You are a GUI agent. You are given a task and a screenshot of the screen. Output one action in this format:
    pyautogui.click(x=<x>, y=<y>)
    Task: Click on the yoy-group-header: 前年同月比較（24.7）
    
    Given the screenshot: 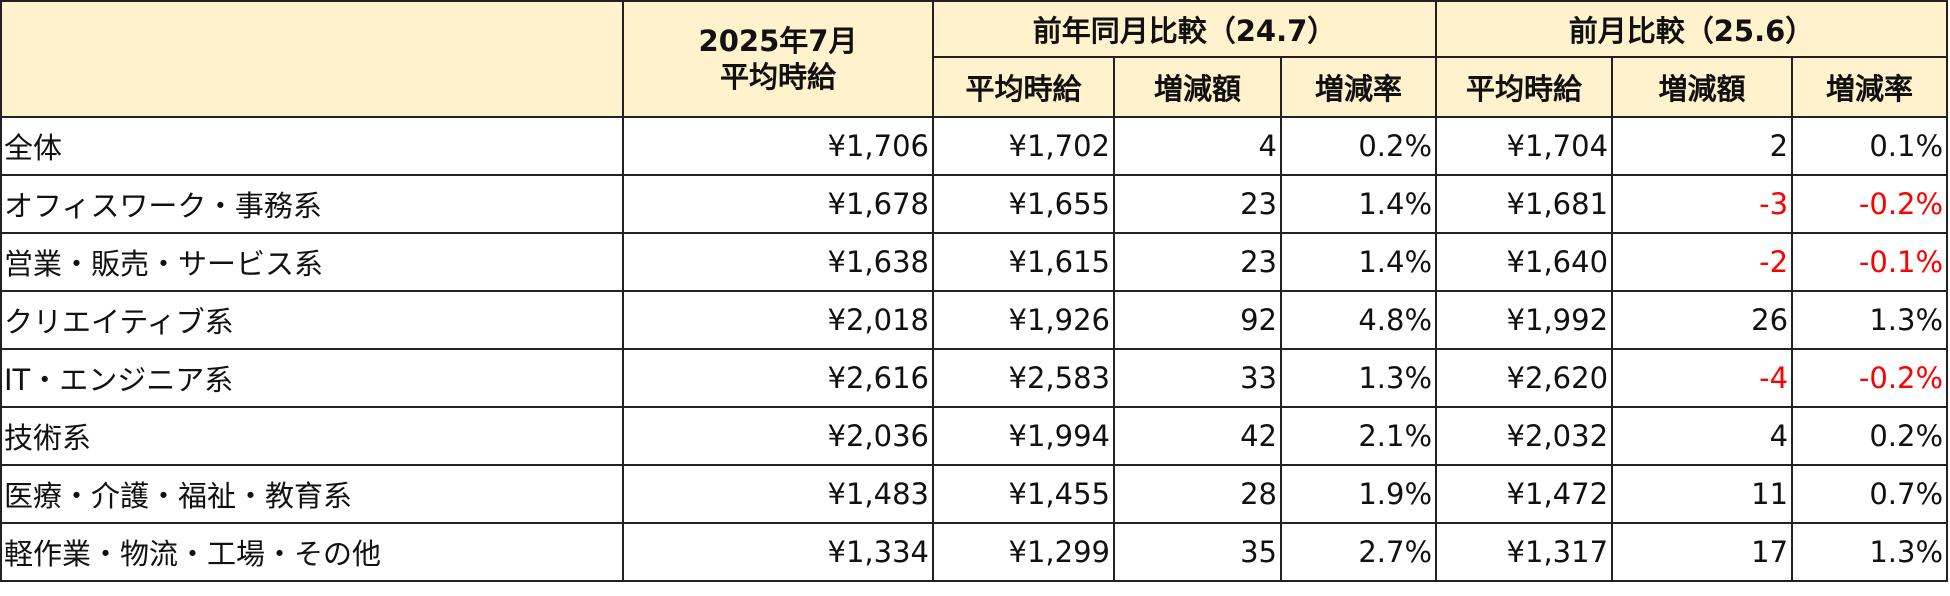 What is the action you would take?
    pyautogui.click(x=1184, y=29)
    